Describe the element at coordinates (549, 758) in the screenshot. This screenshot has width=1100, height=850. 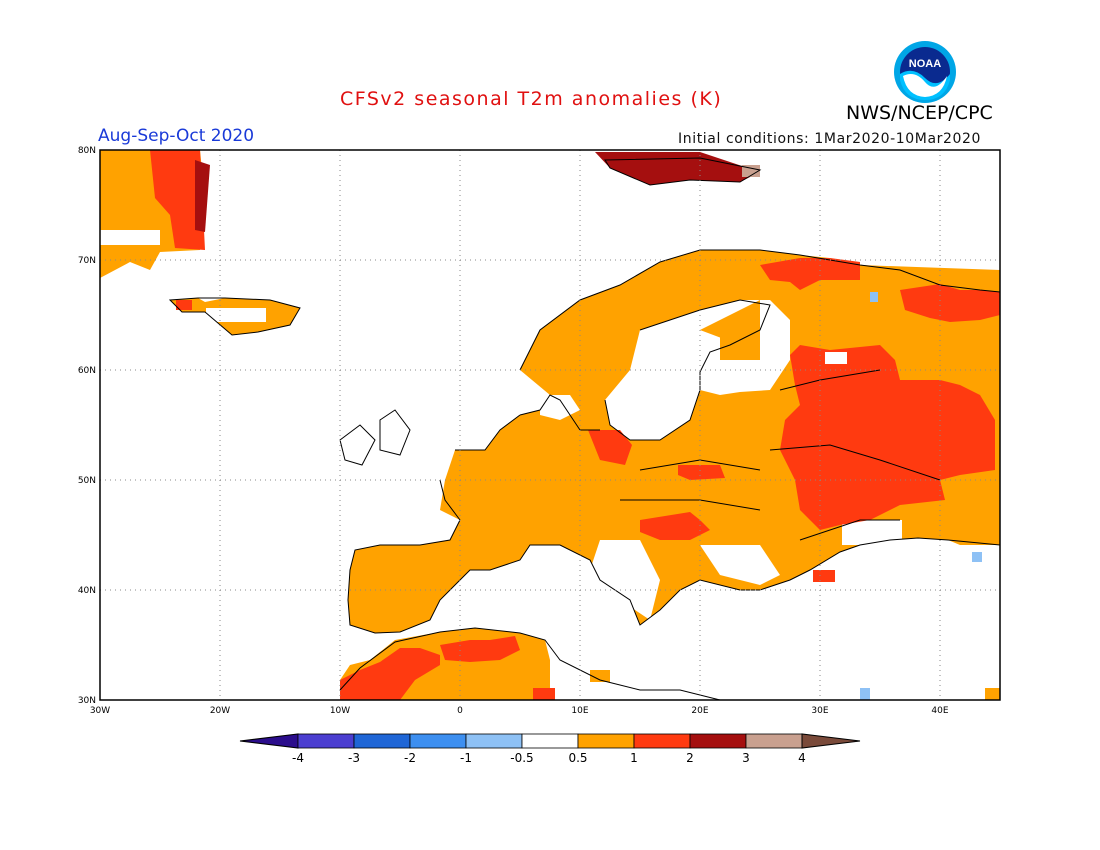
I see `colorbar-labels: -4 -3 -2 -1 -0.5 0.5 1 2 3 4` at that location.